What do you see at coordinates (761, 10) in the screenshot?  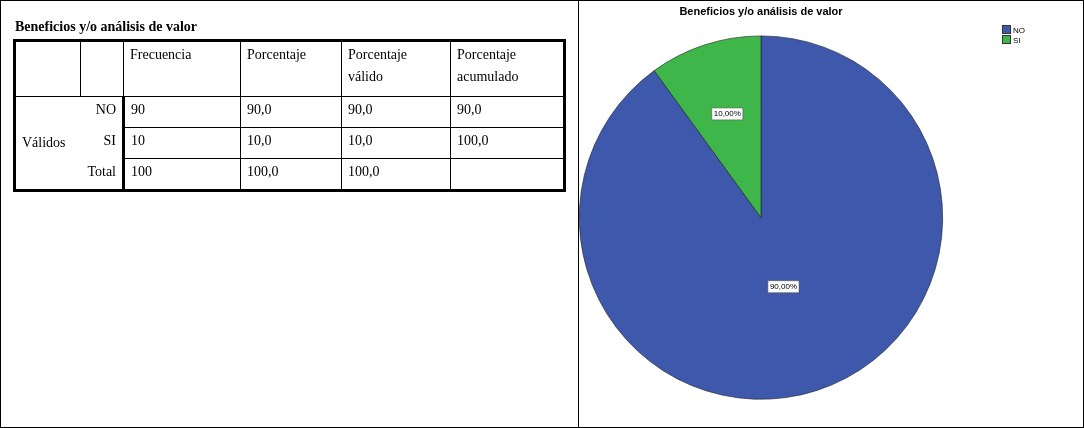 I see `chart-title: Beneficios y/o análisis de valor` at bounding box center [761, 10].